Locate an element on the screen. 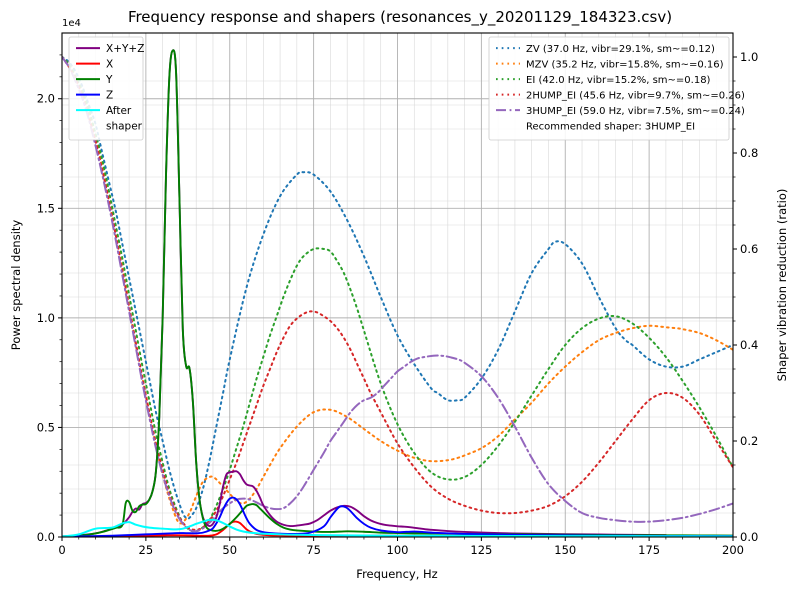  legend-item-label: 2HUMP_EI (45.6 Hz, vibr=9.7%, sm~=0.26) is located at coordinates (635, 96).